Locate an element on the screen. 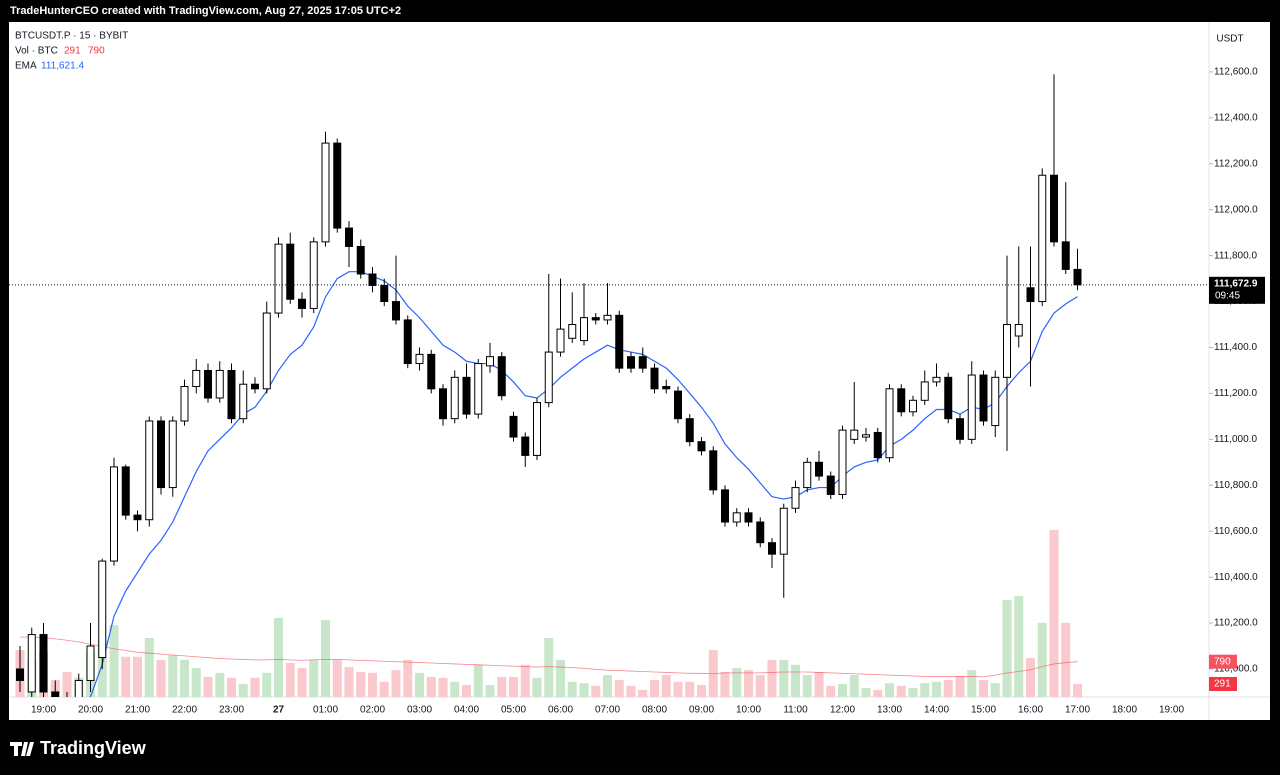  y-tick-label: 110,800.0 is located at coordinates (1236, 485).